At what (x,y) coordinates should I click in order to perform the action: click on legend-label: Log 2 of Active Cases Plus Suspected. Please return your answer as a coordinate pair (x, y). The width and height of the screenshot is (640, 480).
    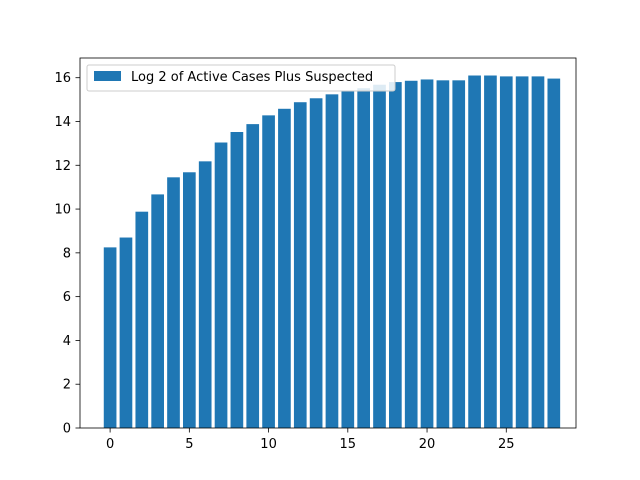
    Looking at the image, I should click on (252, 77).